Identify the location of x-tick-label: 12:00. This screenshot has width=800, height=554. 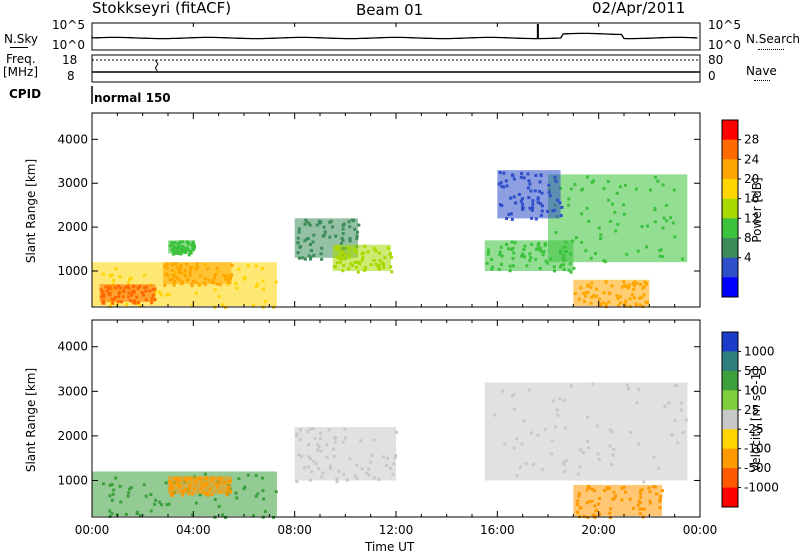
(396, 530).